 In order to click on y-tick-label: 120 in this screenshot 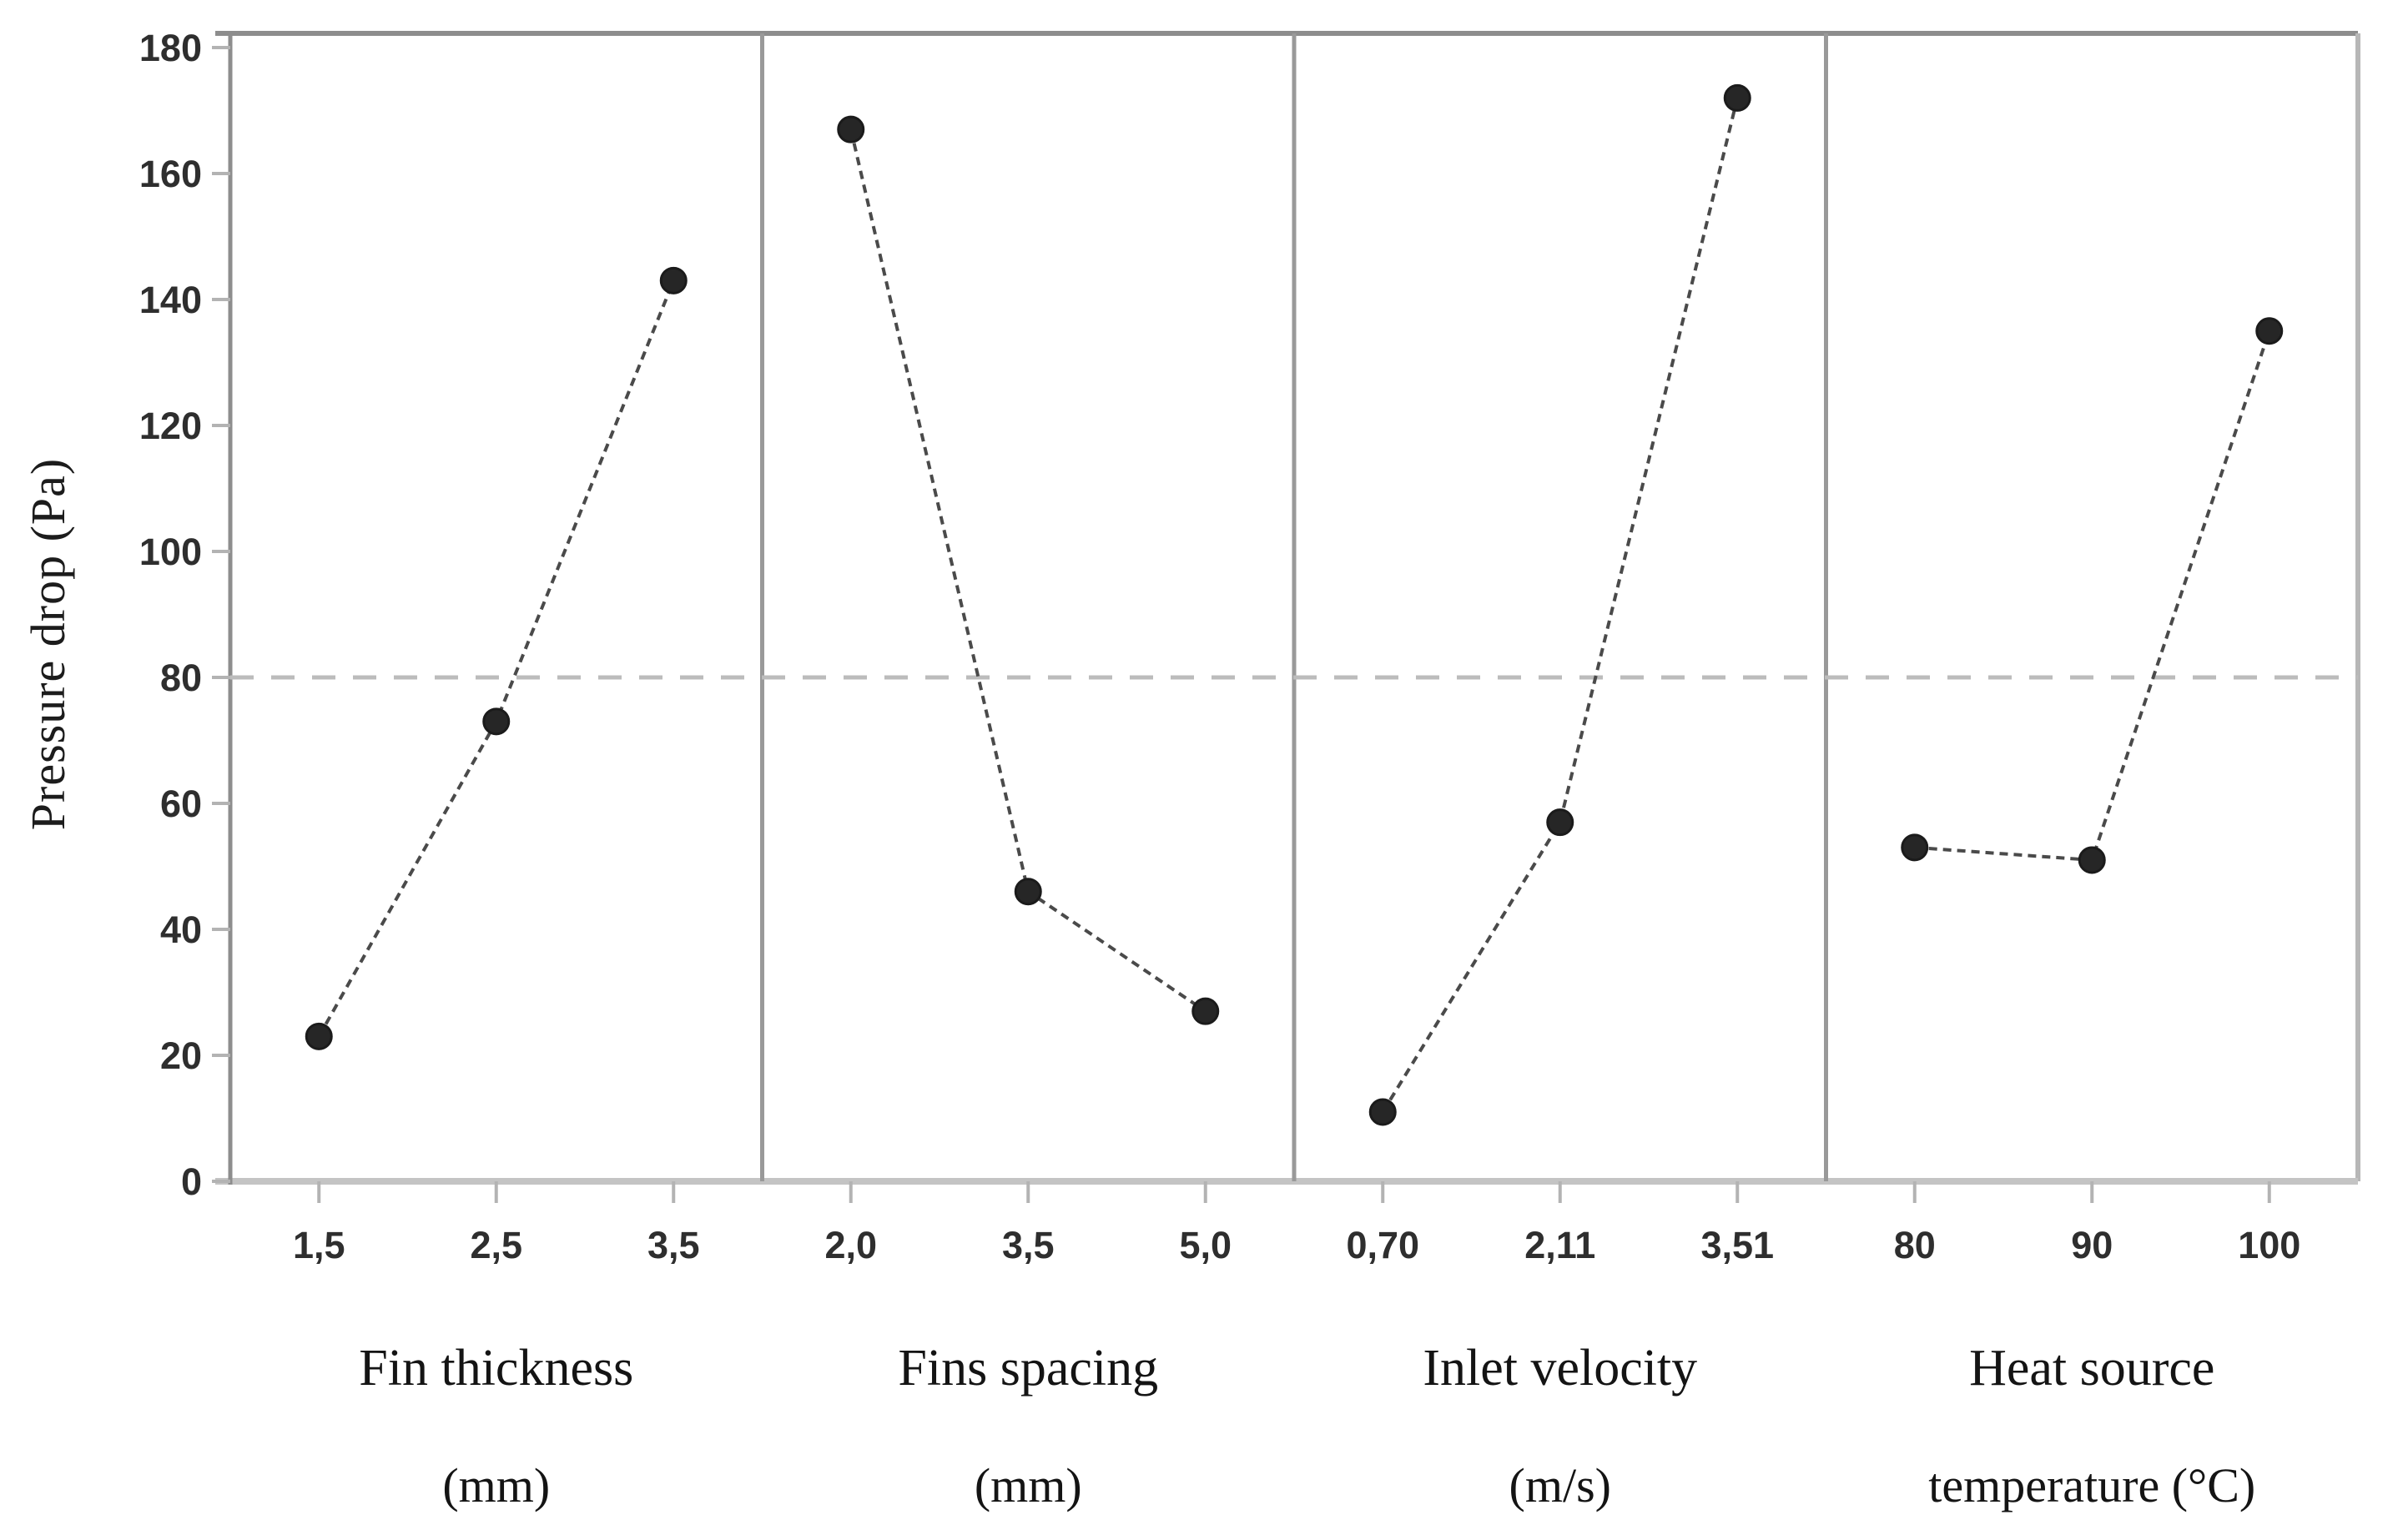, I will do `click(170, 426)`.